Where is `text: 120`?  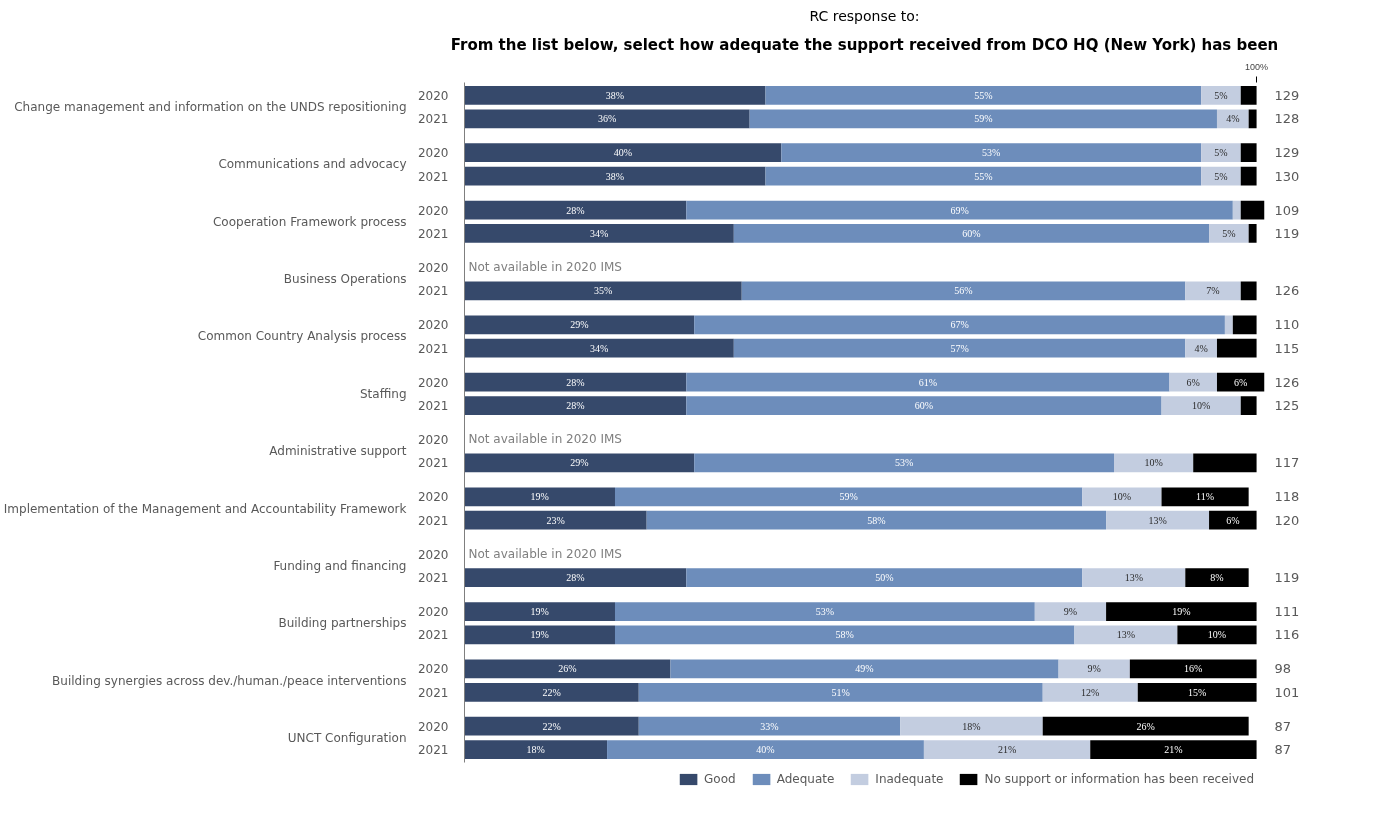
text: 120 is located at coordinates (1287, 520).